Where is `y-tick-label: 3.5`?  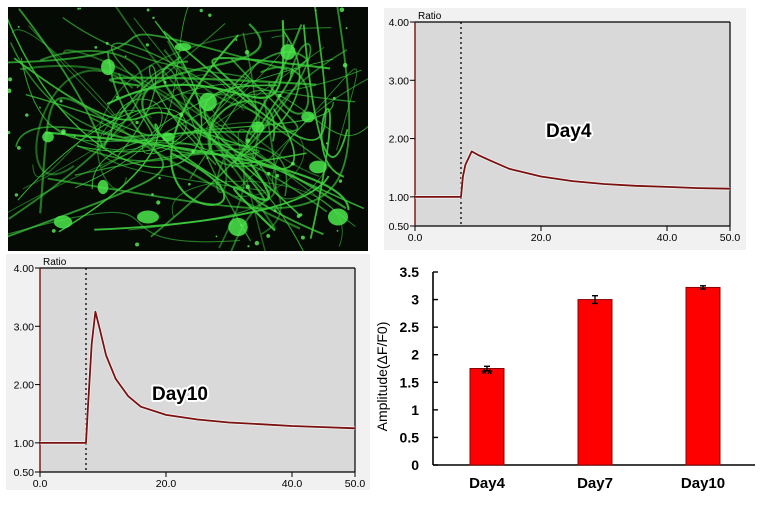
y-tick-label: 3.5 is located at coordinates (410, 272).